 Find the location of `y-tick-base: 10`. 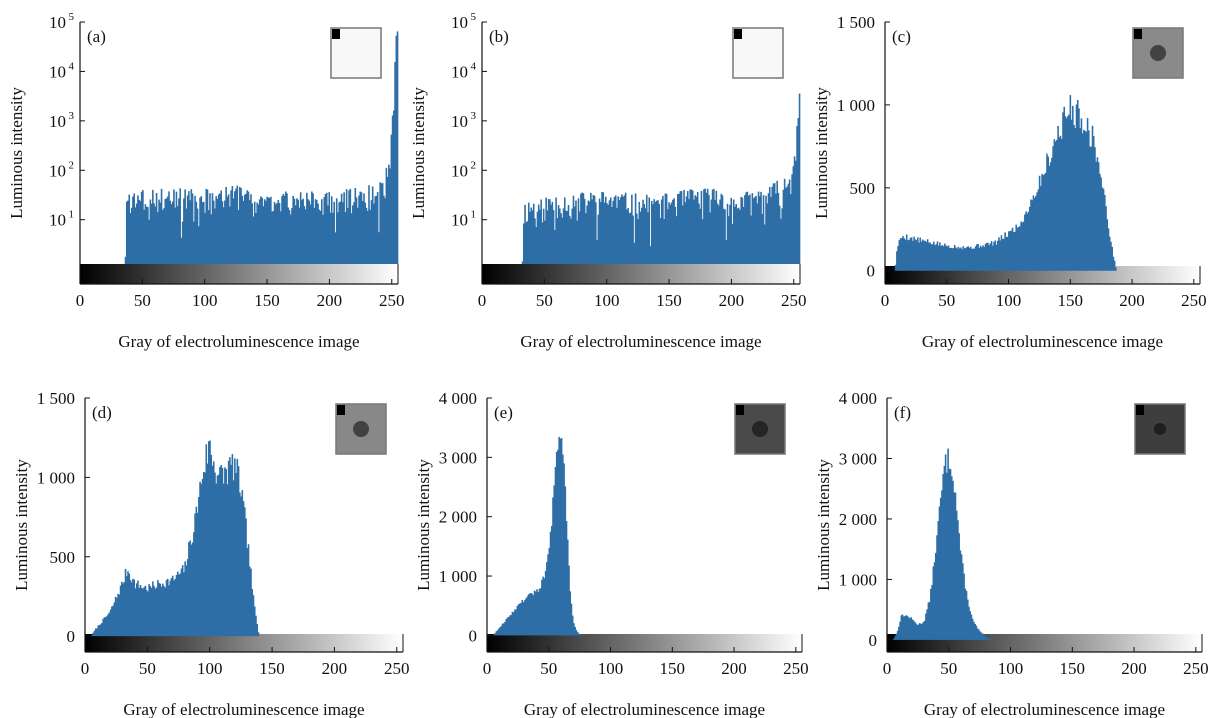

y-tick-base: 10 is located at coordinates (57, 170).